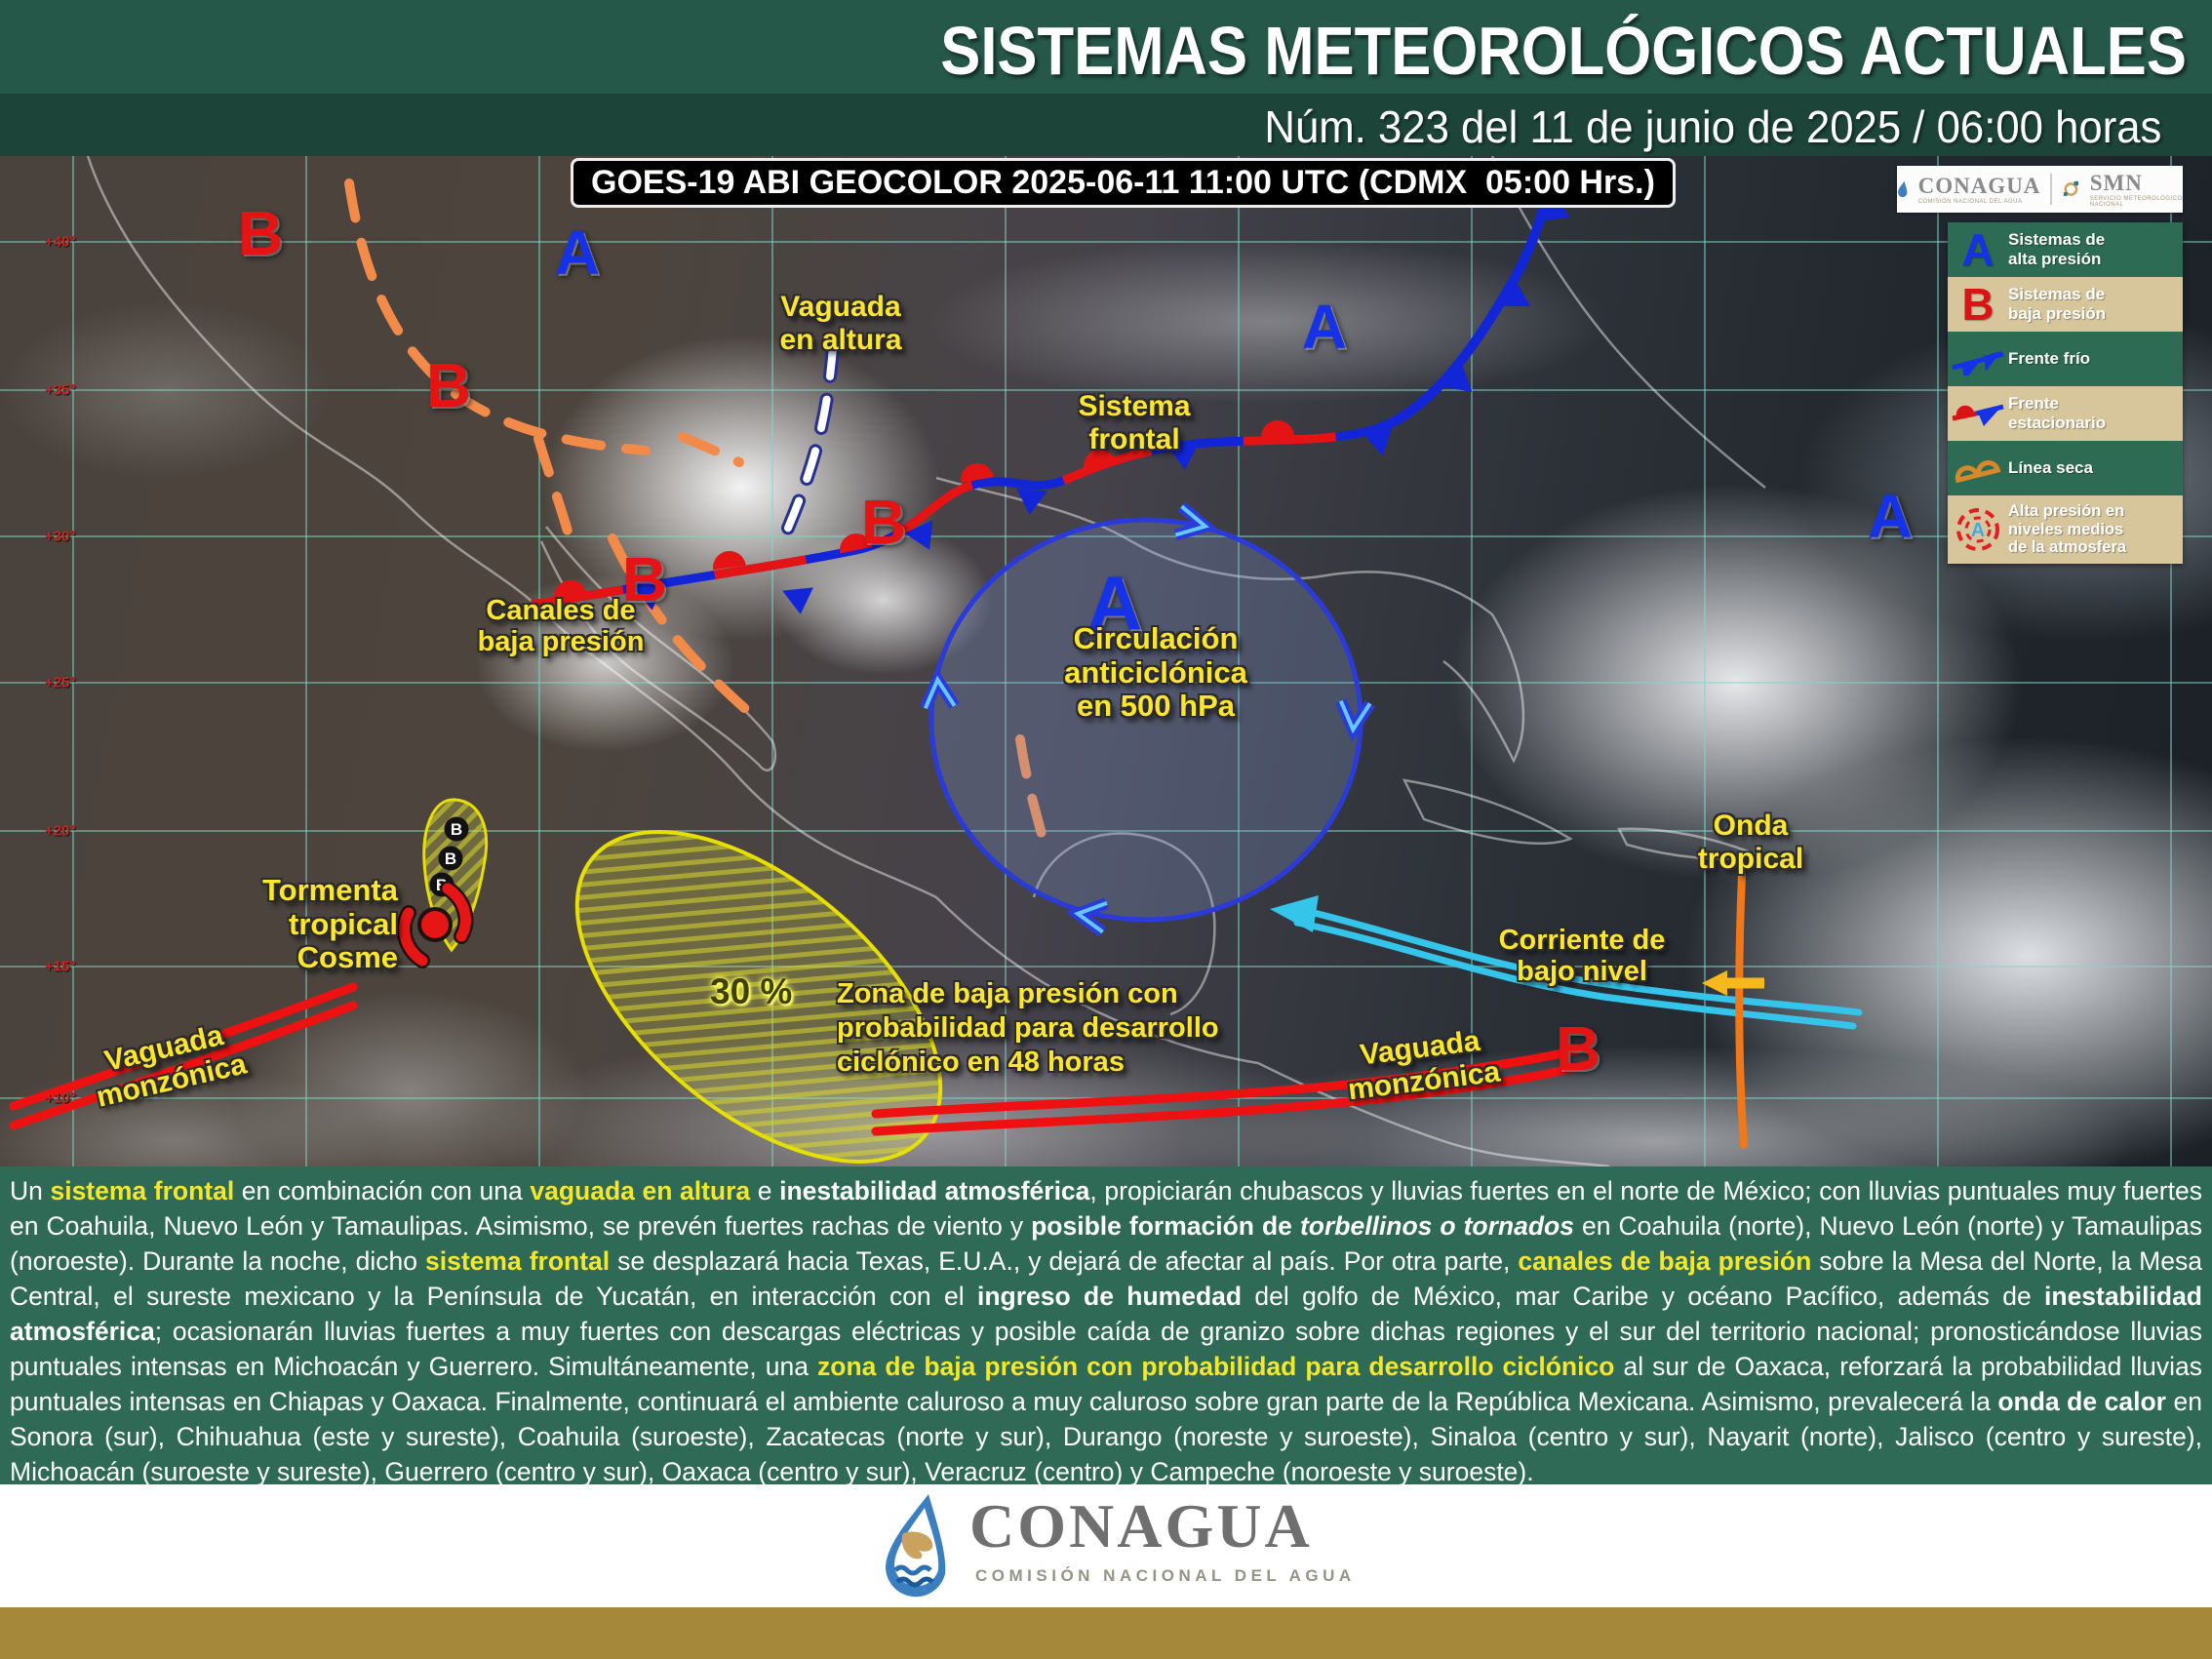 The image size is (2212, 1659). Describe the element at coordinates (1665, 1261) in the screenshot. I see `bulletin-segment: canales de baja presión` at that location.